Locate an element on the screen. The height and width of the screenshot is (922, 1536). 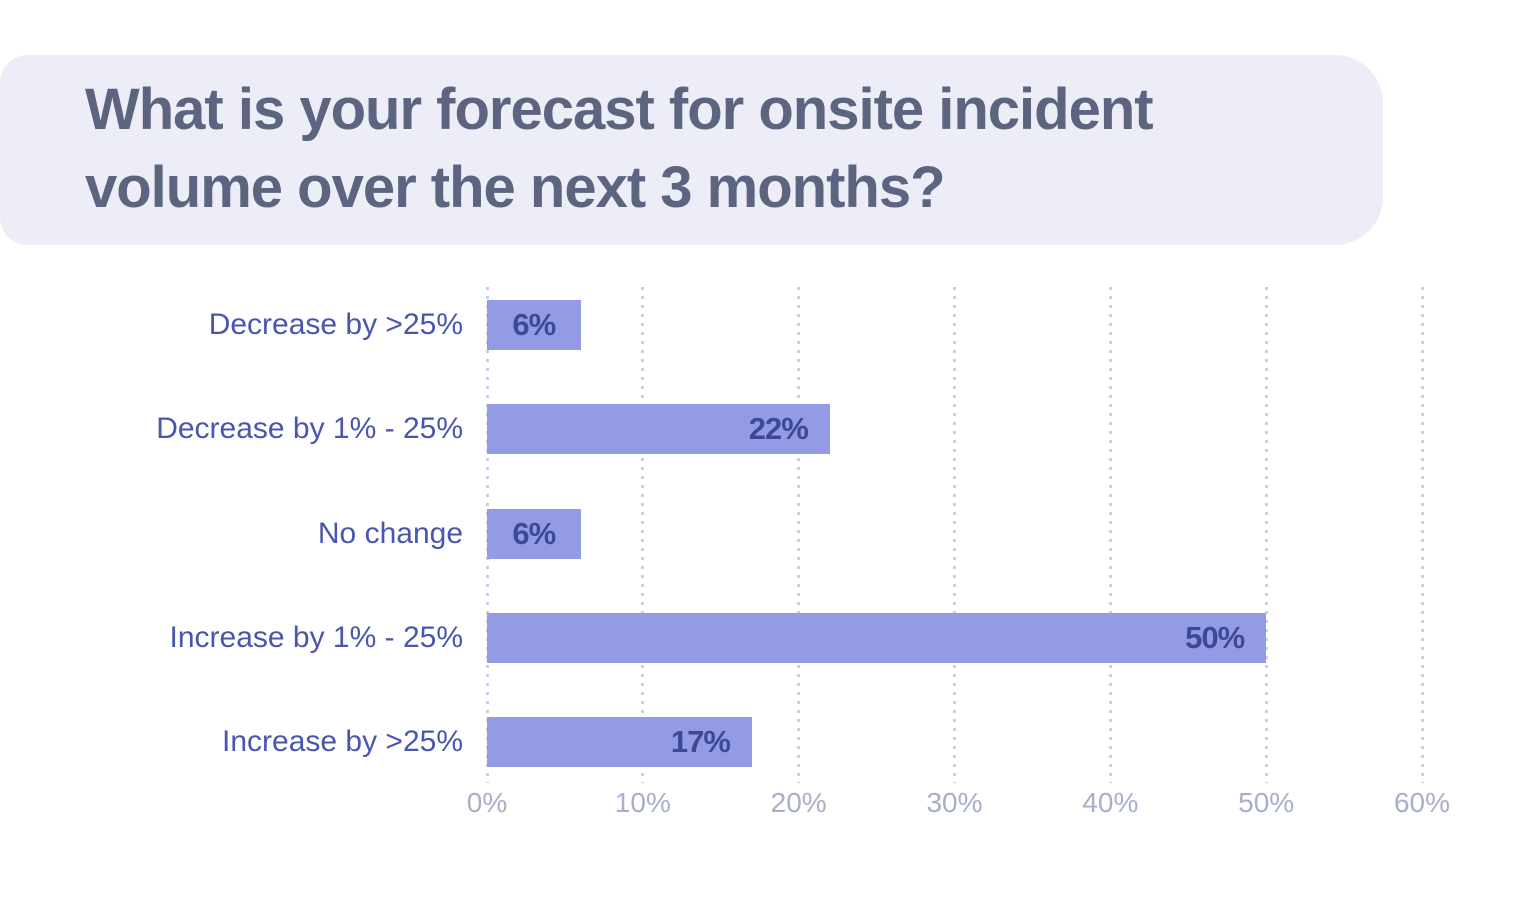
category-label: Increase by >25% is located at coordinates (342, 741).